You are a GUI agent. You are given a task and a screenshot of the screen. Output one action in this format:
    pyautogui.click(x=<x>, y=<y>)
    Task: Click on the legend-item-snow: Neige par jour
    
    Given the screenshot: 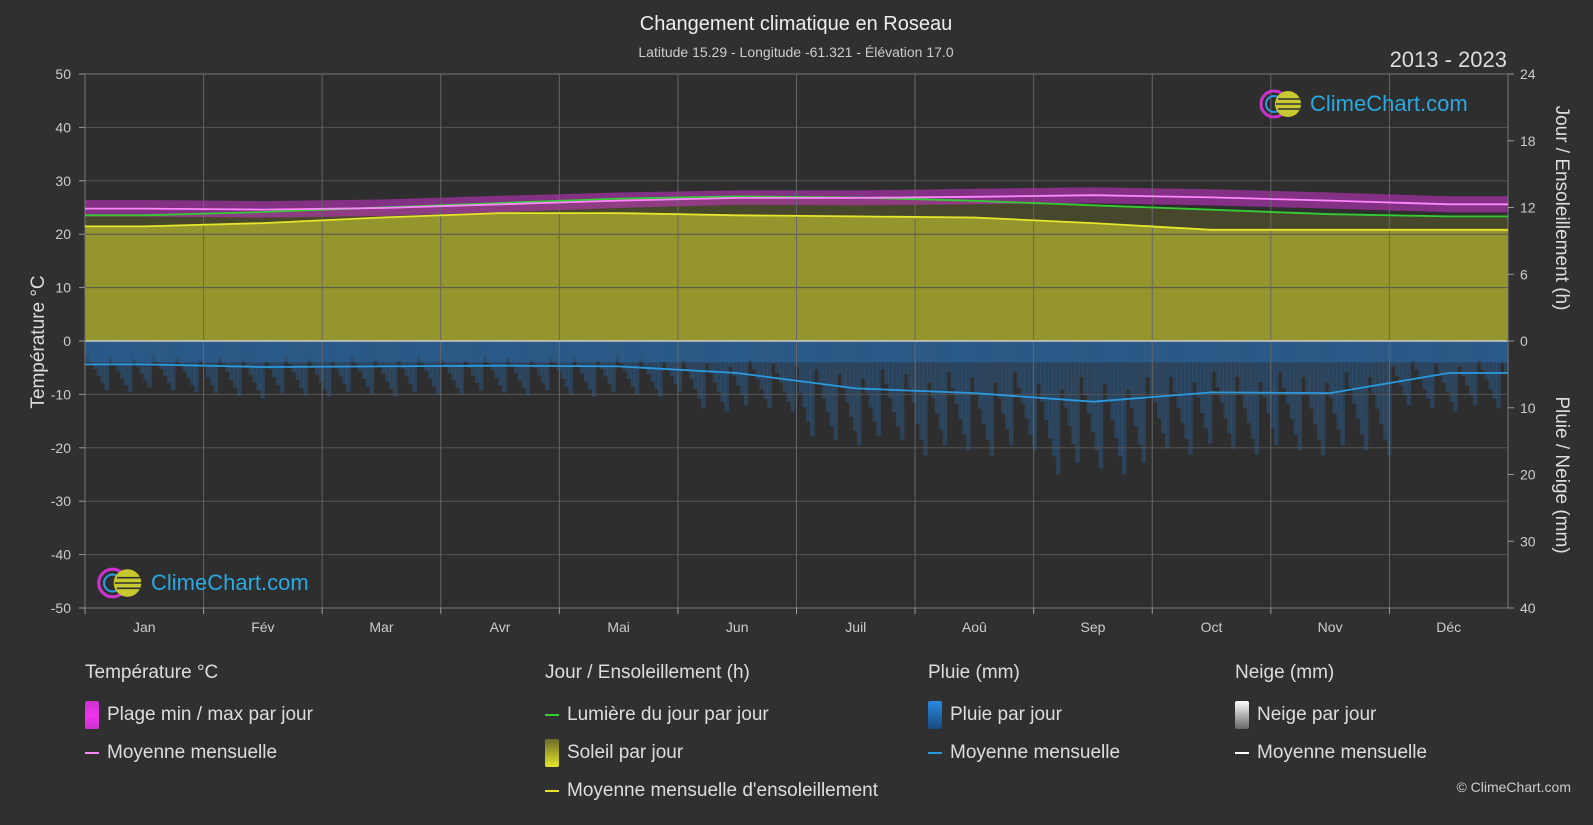 What is the action you would take?
    pyautogui.click(x=1331, y=715)
    